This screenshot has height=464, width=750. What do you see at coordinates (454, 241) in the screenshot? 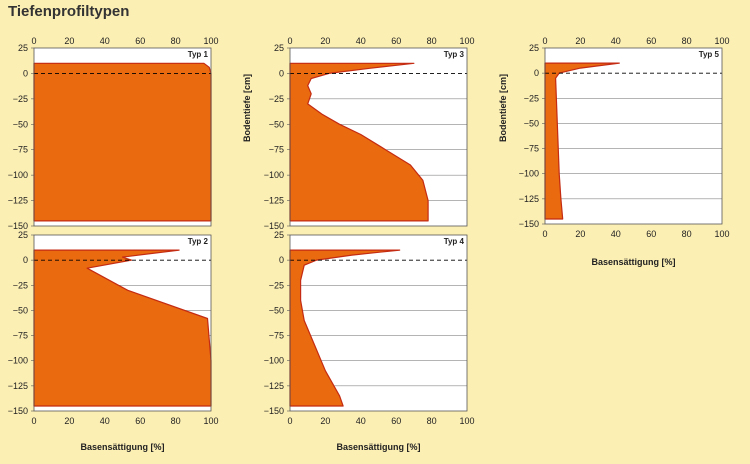
I see `panel-label: Typ 4` at bounding box center [454, 241].